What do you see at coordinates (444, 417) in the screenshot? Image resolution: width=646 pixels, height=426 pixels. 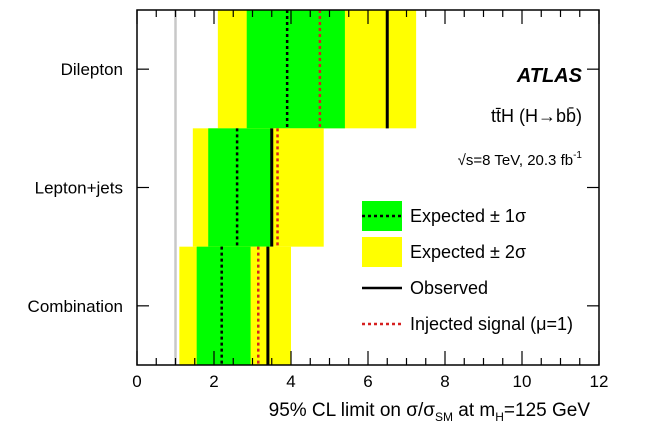 I see `x-label-sub1: SM` at bounding box center [444, 417].